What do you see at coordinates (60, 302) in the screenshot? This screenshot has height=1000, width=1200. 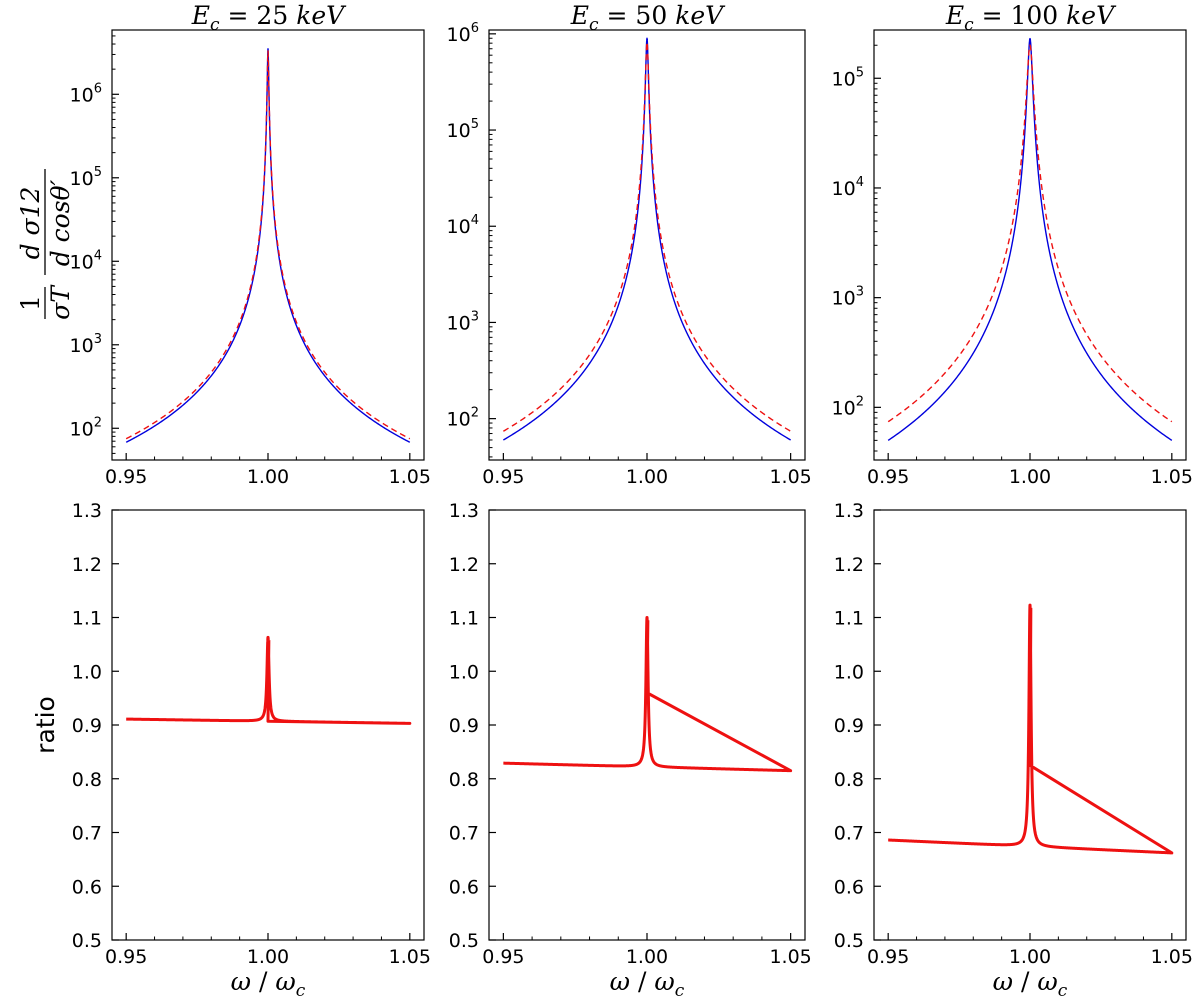 I see `ylabel-sigma-t: σT` at bounding box center [60, 302].